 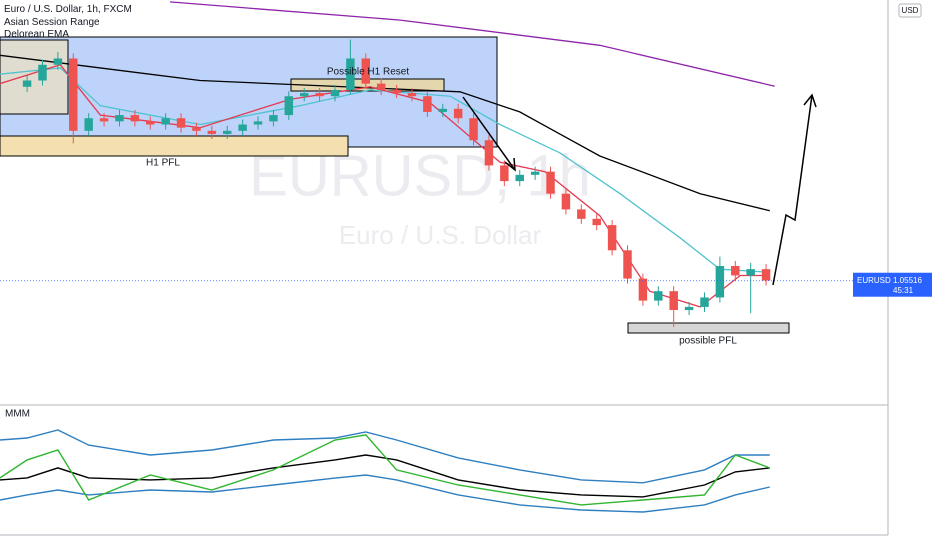 I want to click on indicator-pane, so click(x=385, y=471).